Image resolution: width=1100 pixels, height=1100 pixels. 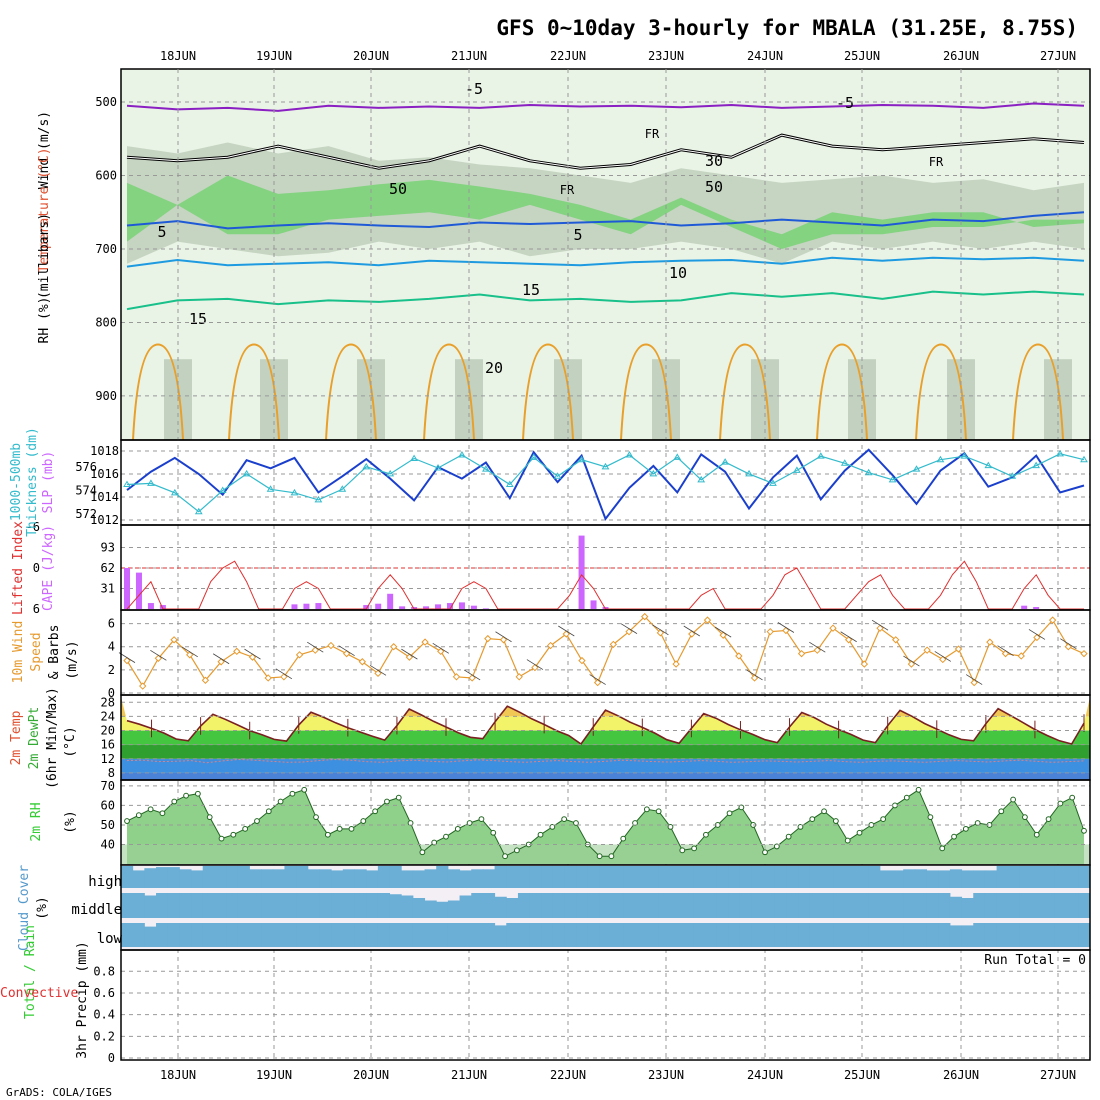 What do you see at coordinates (16, 737) in the screenshot?
I see `temp2m-label: 2m Temp` at bounding box center [16, 737].